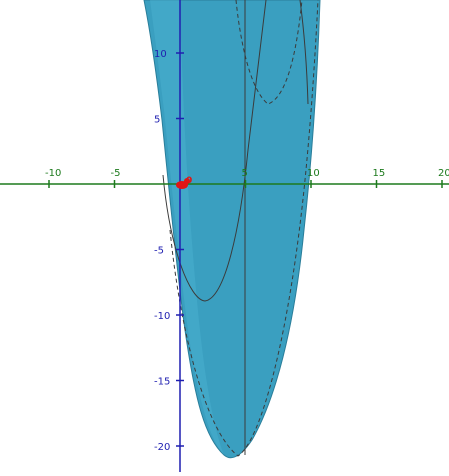 This screenshot has height=476, width=449. I want to click on x-tick-label: -5, so click(116, 173).